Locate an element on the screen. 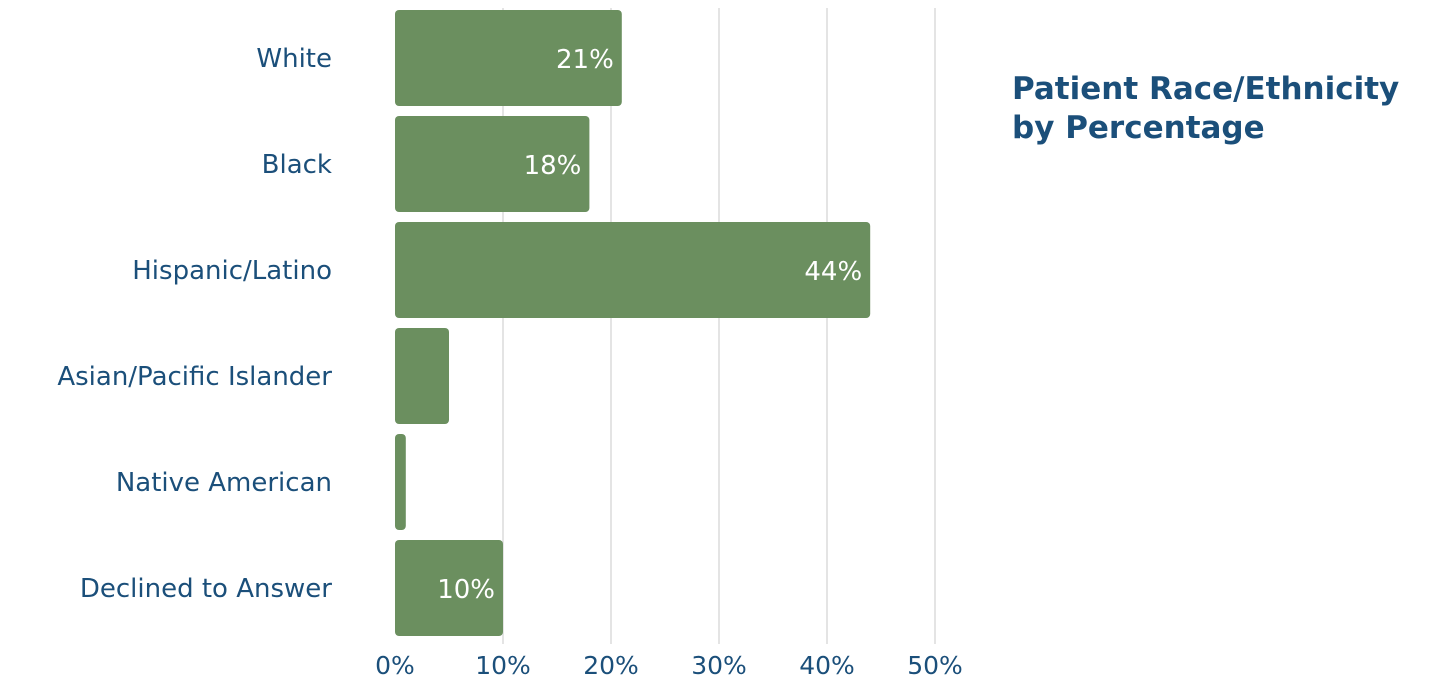  category-label: Declined to Answer is located at coordinates (206, 589).